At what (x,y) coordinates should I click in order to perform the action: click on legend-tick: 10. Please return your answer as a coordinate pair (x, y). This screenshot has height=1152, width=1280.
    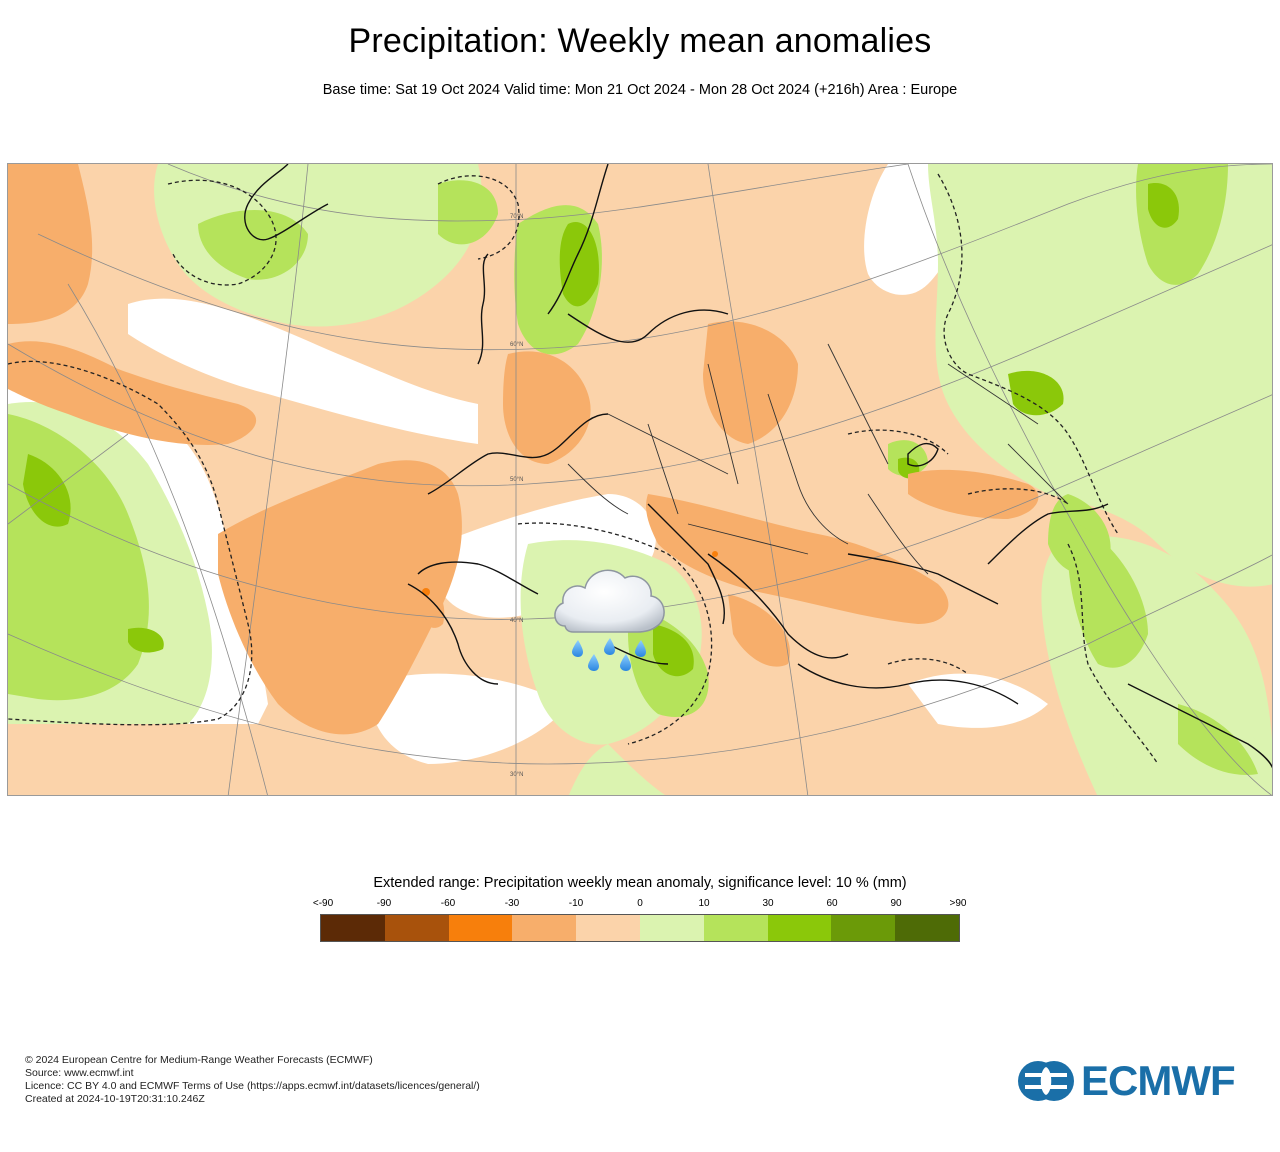
    Looking at the image, I should click on (704, 903).